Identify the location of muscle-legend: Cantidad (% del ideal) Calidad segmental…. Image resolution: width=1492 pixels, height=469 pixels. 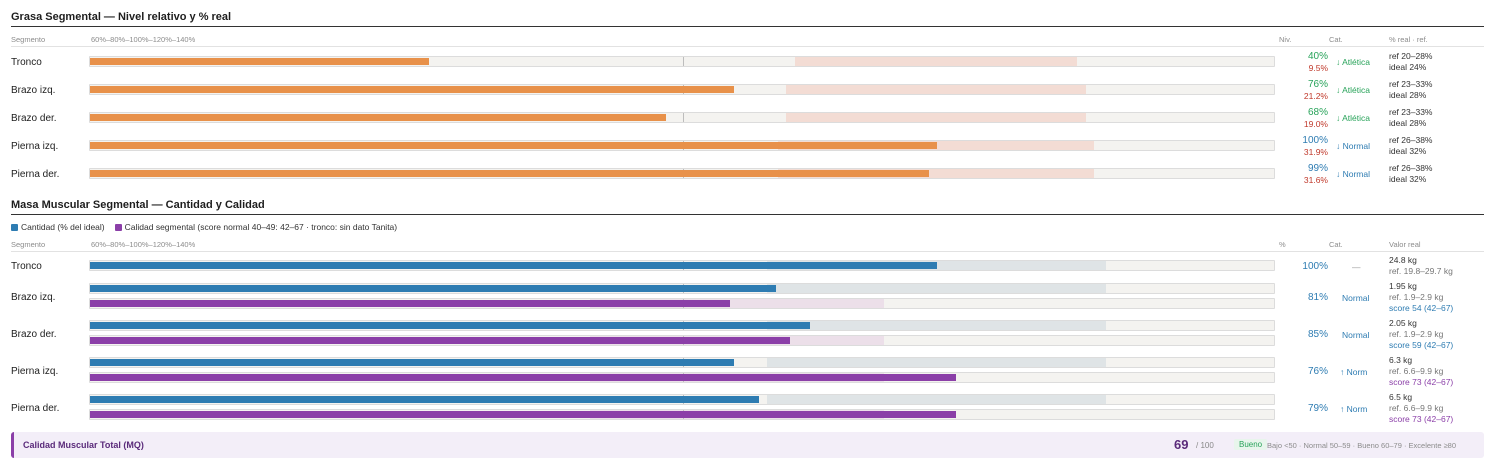
(204, 227).